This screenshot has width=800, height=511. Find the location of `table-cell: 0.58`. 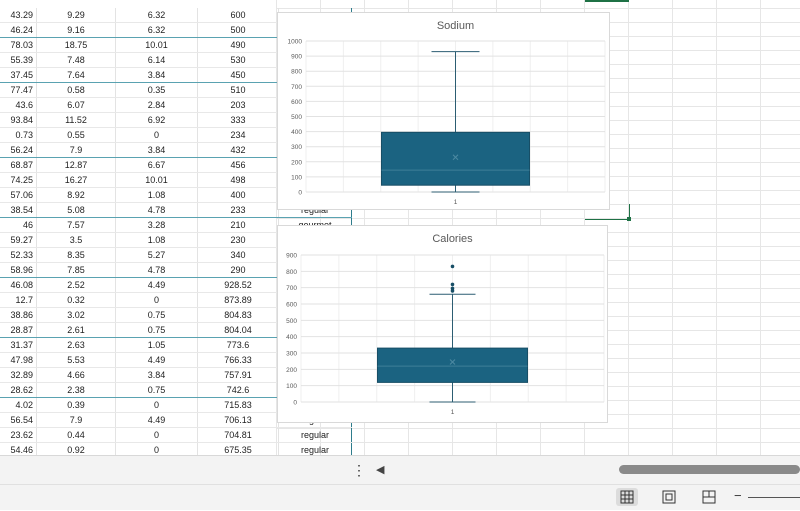

table-cell: 0.58 is located at coordinates (76, 90).